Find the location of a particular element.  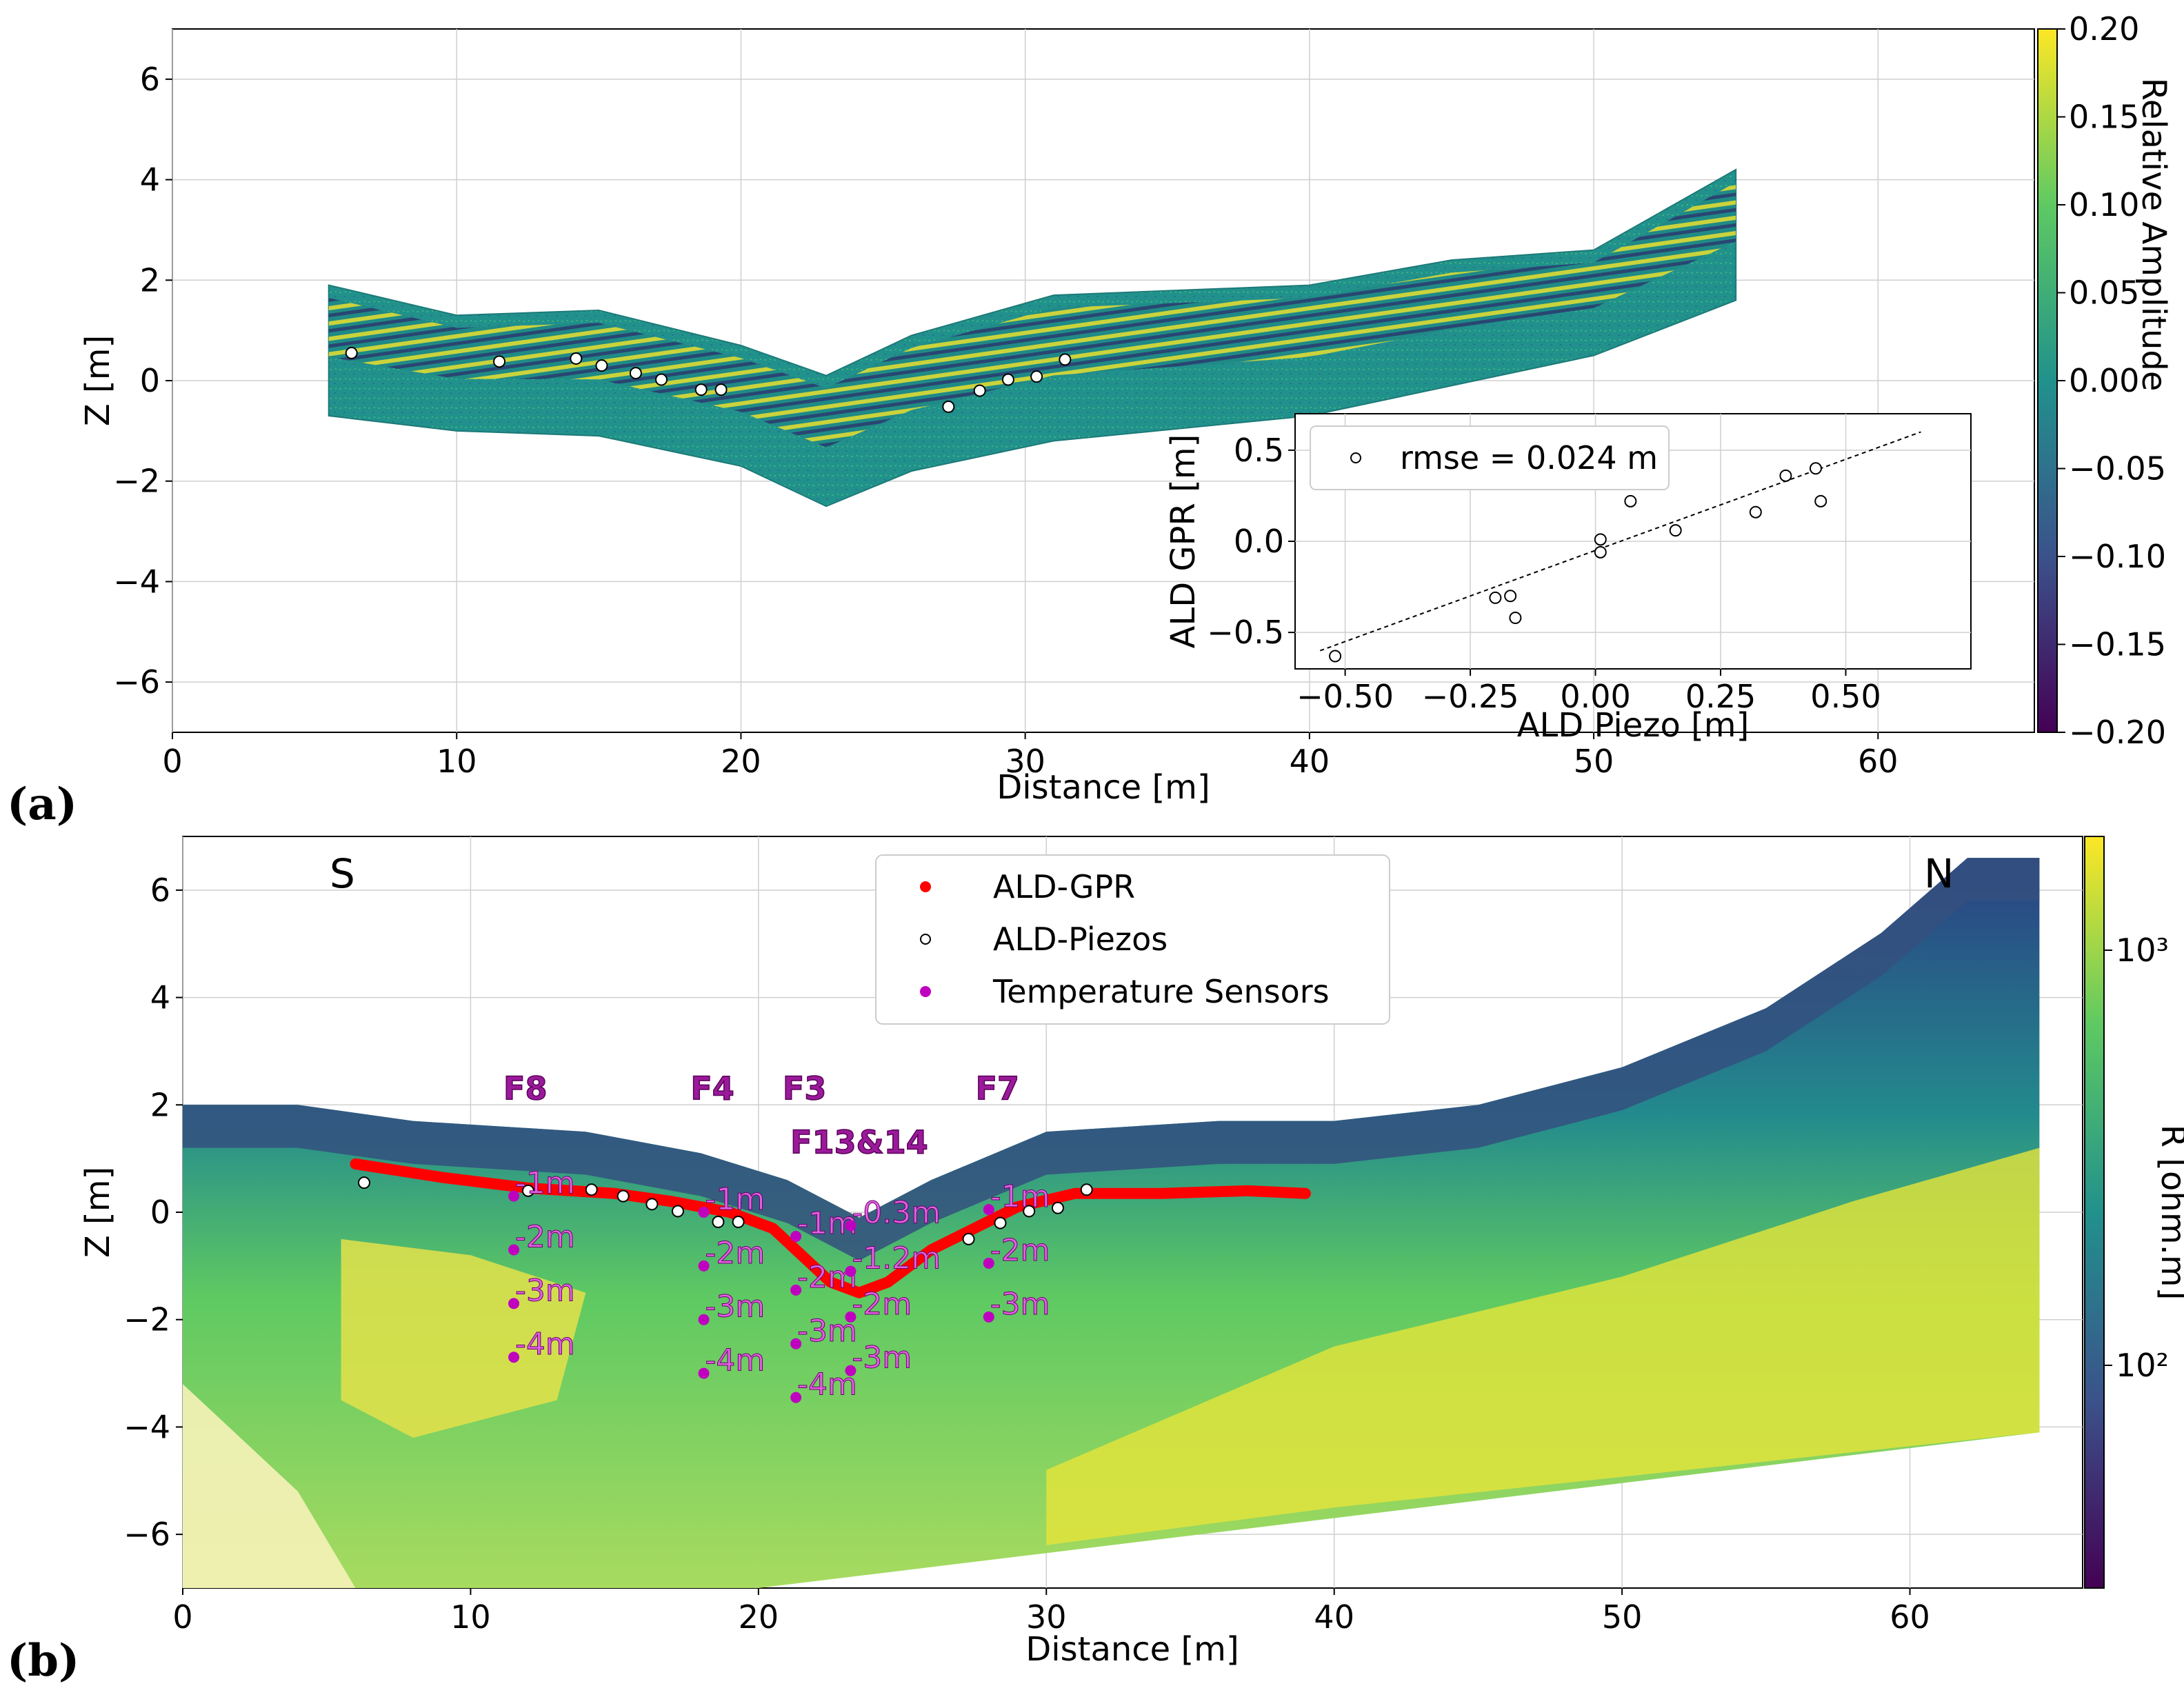

tick-label-b-x-0: 0 is located at coordinates (182, 1617).